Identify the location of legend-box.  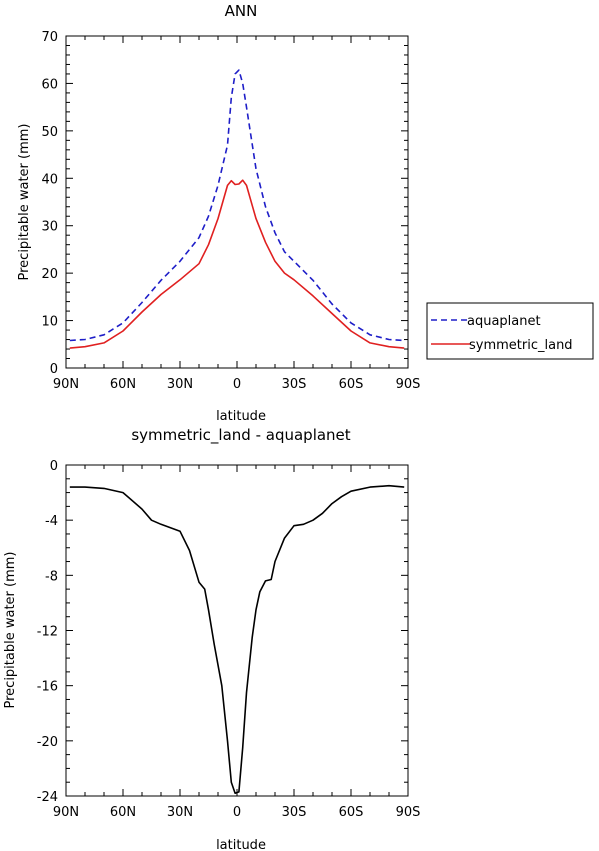
(510, 331).